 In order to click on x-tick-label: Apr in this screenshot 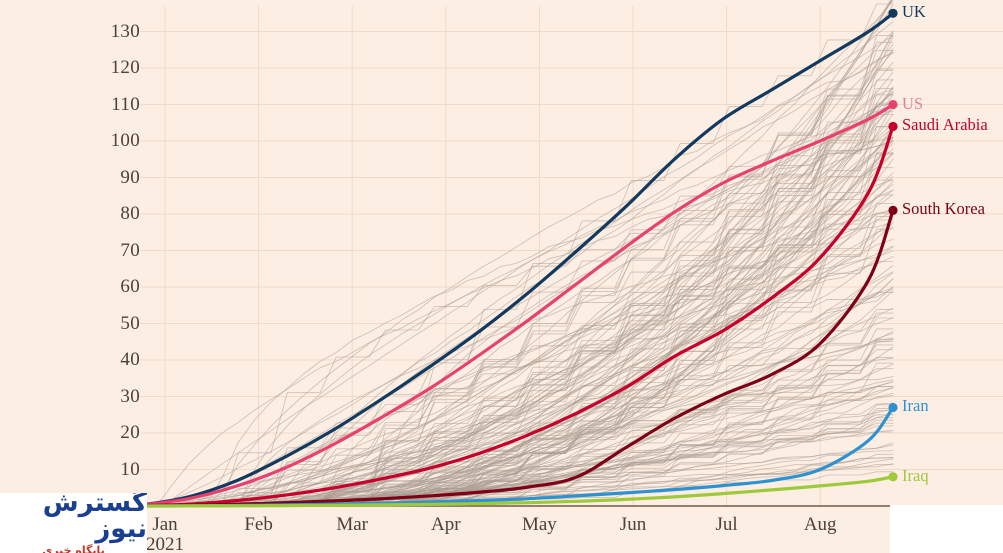, I will do `click(446, 524)`.